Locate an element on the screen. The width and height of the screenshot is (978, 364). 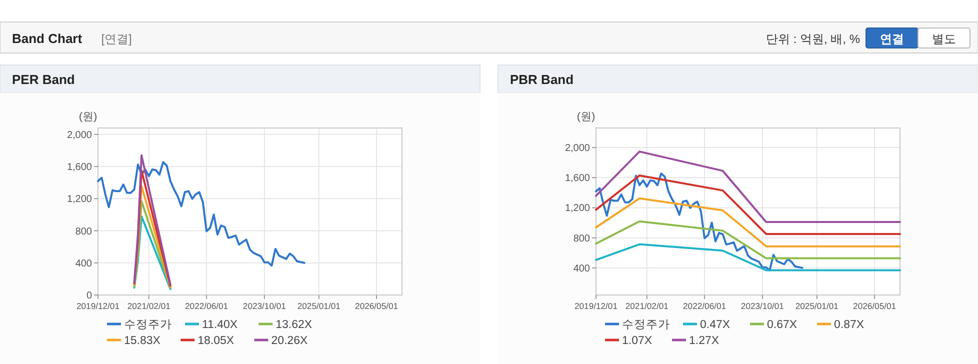
legend-label: 0.47X is located at coordinates (715, 325).